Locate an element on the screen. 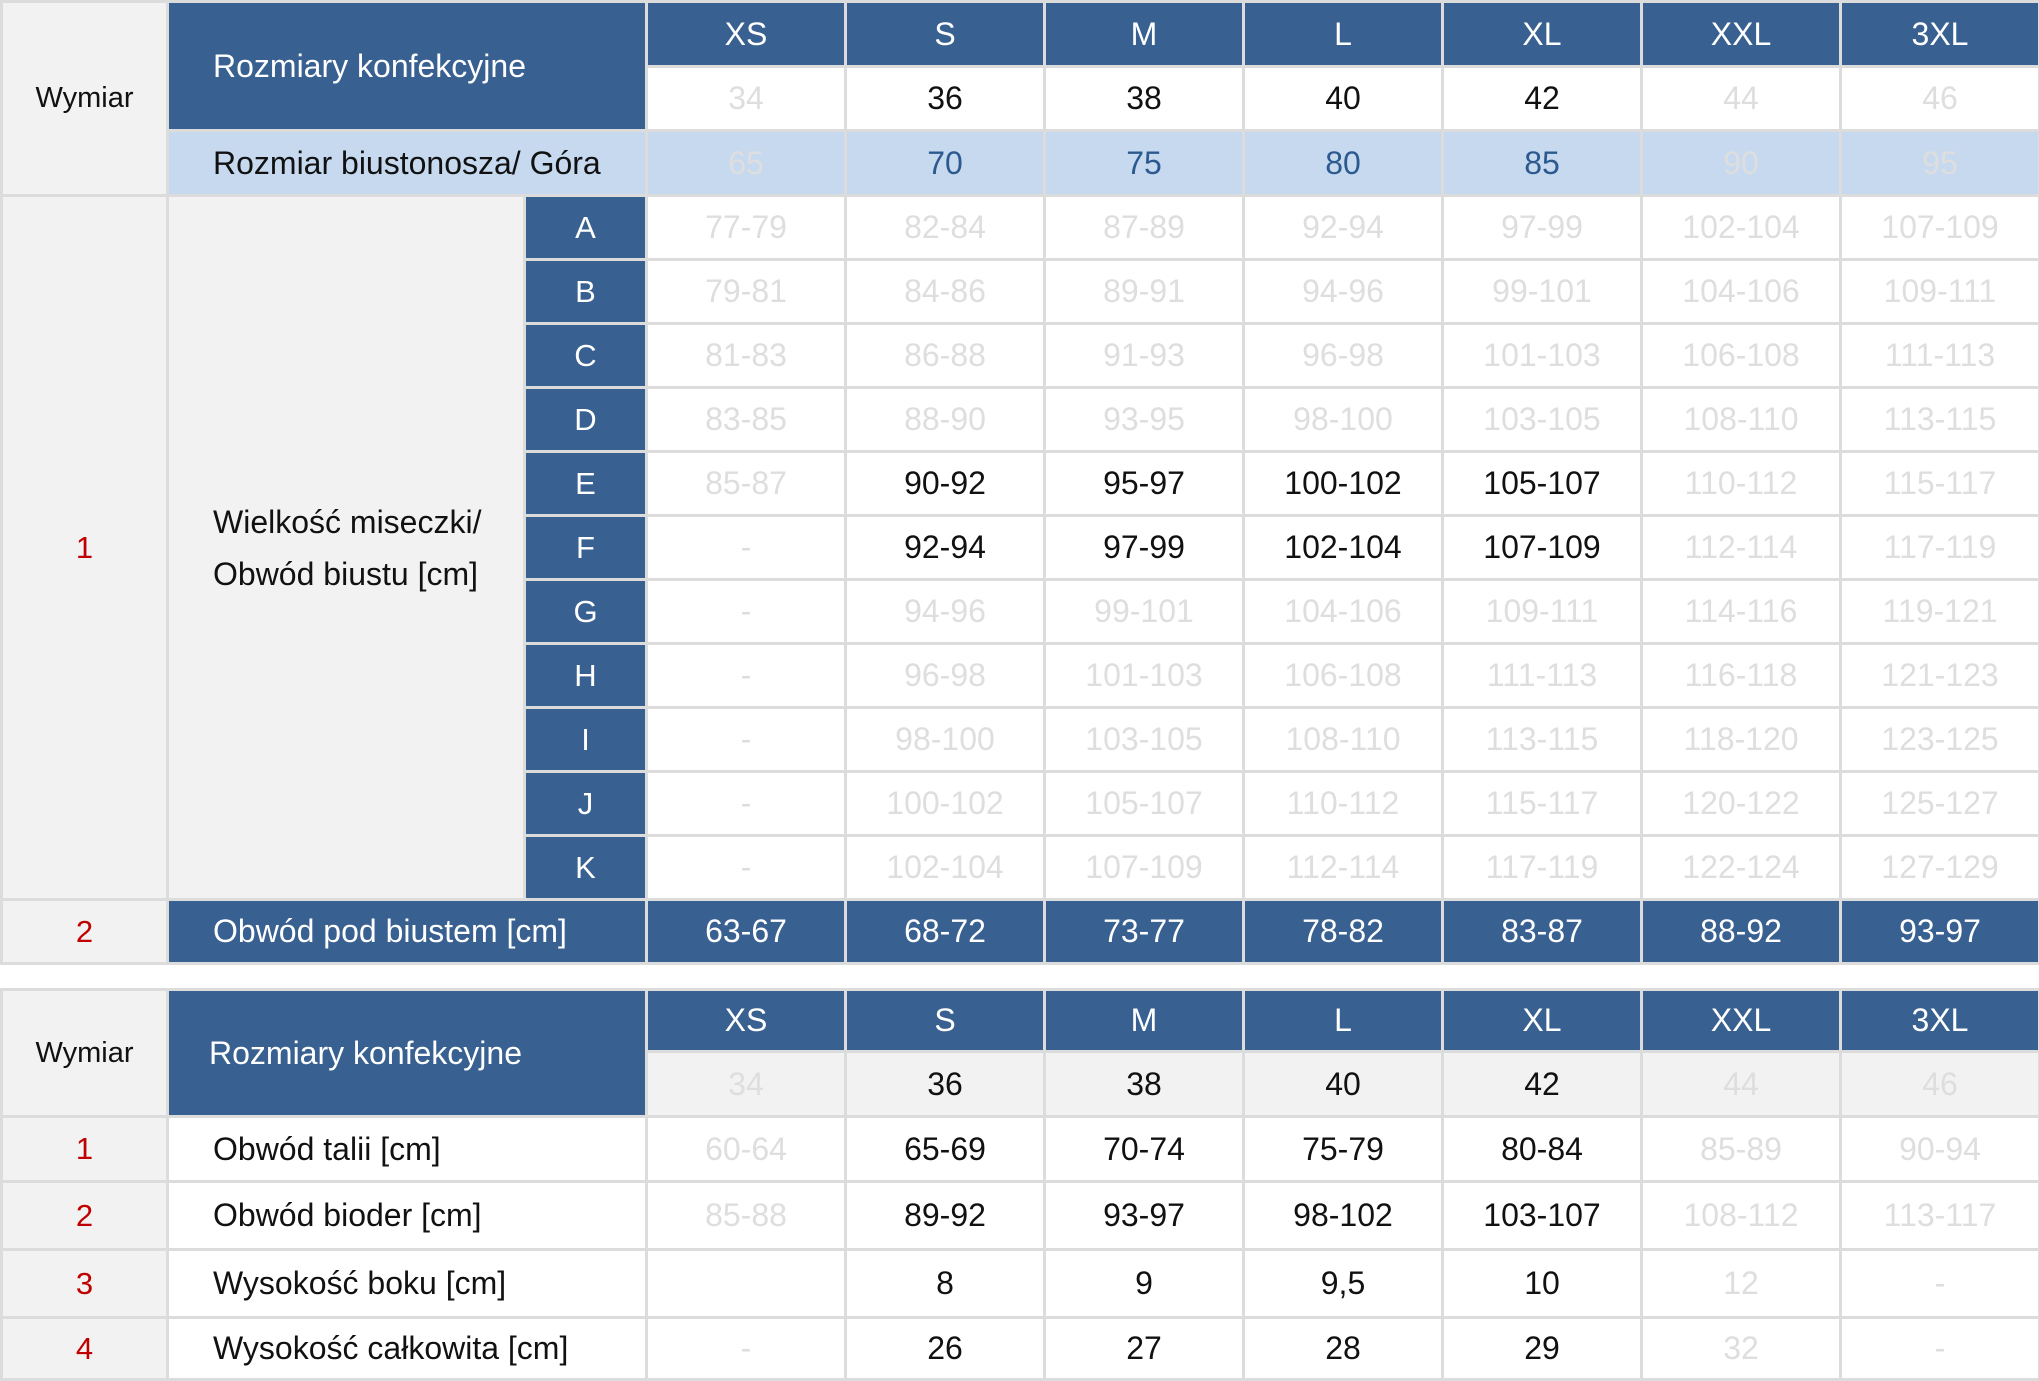 The width and height of the screenshot is (2039, 1381). measurement-value-cell: 27 is located at coordinates (1144, 1349).